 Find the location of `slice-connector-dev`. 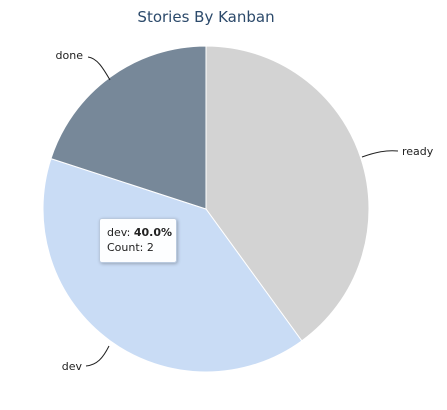

slice-connector-dev is located at coordinates (97, 356).